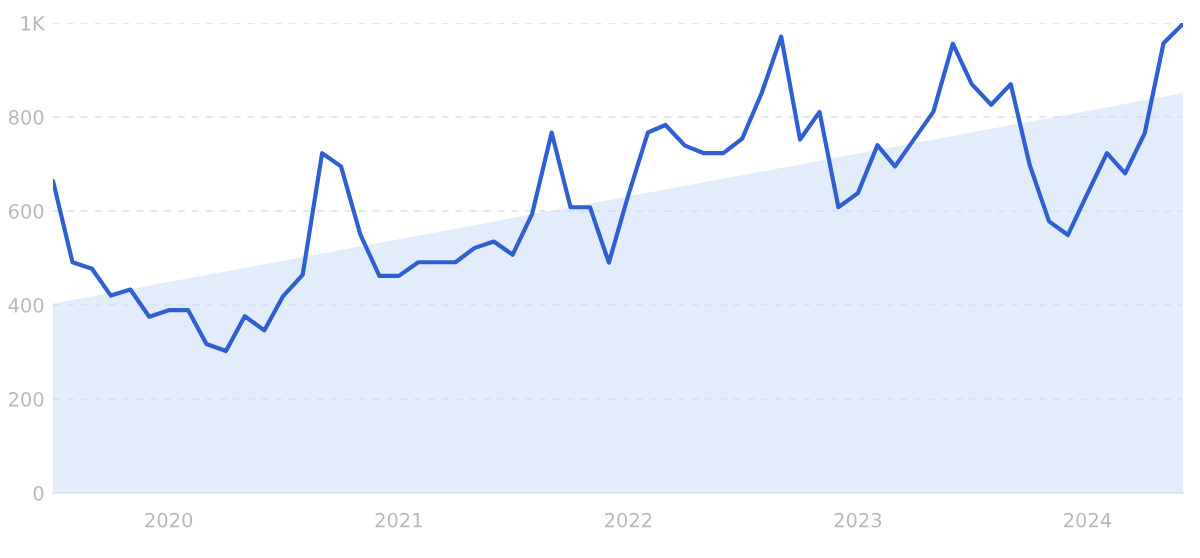 Image resolution: width=1200 pixels, height=558 pixels. Describe the element at coordinates (26, 399) in the screenshot. I see `y-tick-label: 200` at that location.